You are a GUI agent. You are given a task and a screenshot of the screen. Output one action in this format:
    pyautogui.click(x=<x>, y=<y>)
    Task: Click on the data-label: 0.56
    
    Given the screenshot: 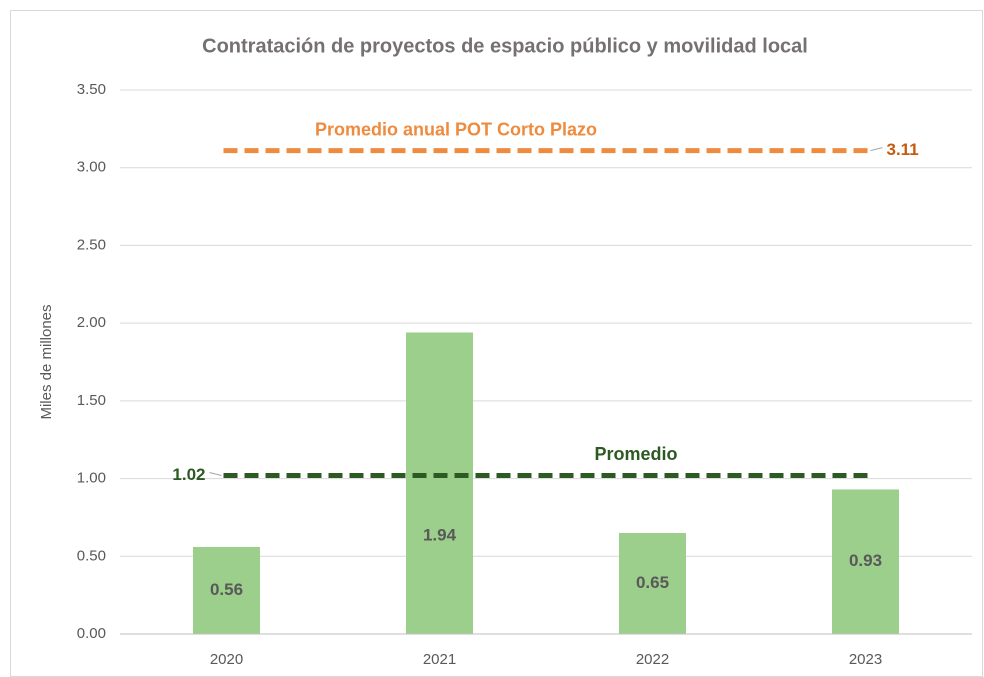 What is the action you would take?
    pyautogui.click(x=226, y=589)
    